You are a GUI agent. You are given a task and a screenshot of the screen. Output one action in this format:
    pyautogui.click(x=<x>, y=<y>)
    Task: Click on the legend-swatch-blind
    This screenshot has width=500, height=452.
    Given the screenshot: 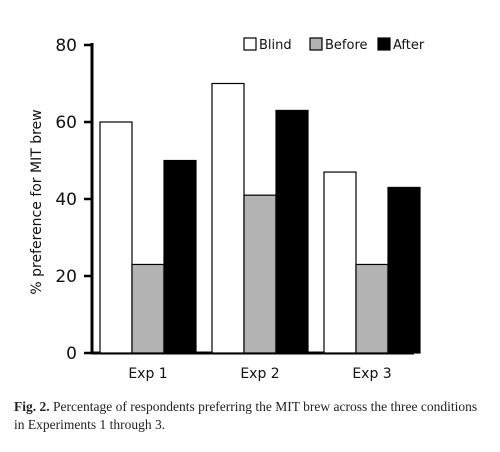 What is the action you would take?
    pyautogui.click(x=250, y=44)
    